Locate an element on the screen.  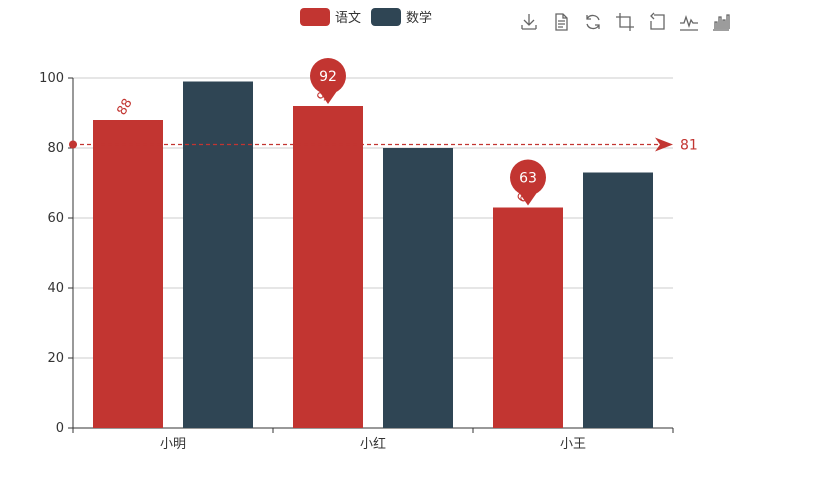
toolbox is located at coordinates (625, 22).